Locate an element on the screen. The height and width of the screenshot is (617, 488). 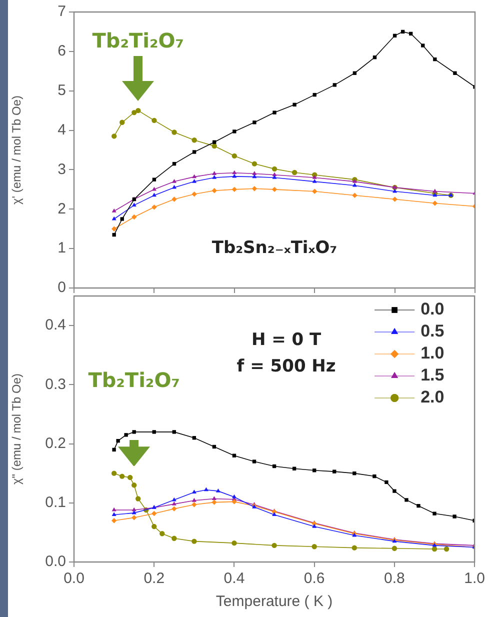
x-tick-label: 0.4 is located at coordinates (234, 579).